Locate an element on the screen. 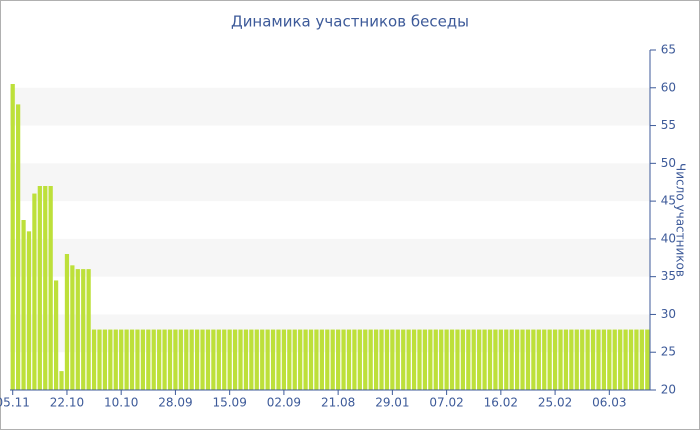 This screenshot has width=700, height=430. x-tick-label: 29.01 is located at coordinates (392, 403).